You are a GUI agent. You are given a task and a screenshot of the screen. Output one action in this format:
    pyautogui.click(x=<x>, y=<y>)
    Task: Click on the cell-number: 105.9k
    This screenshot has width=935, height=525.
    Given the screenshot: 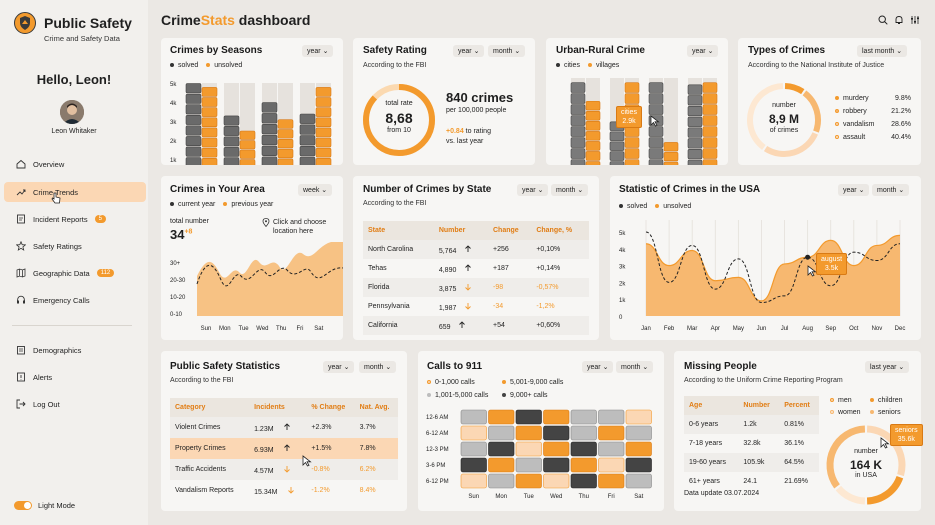 What is the action you would take?
    pyautogui.click(x=759, y=462)
    